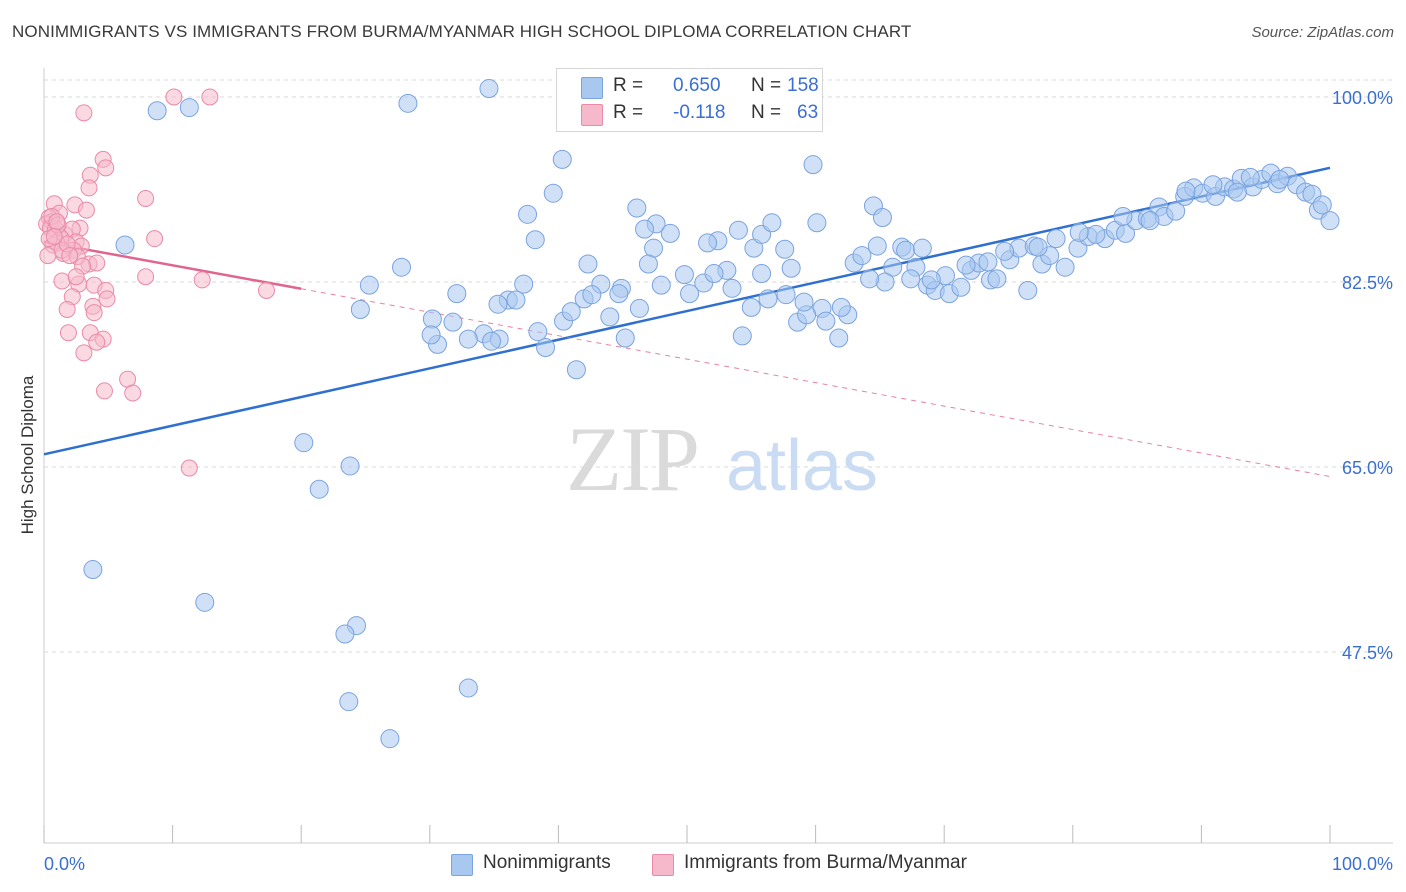 This screenshot has height=892, width=1406. Describe the element at coordinates (1367, 468) in the screenshot. I see `y-tick-label: 65.0%` at that location.